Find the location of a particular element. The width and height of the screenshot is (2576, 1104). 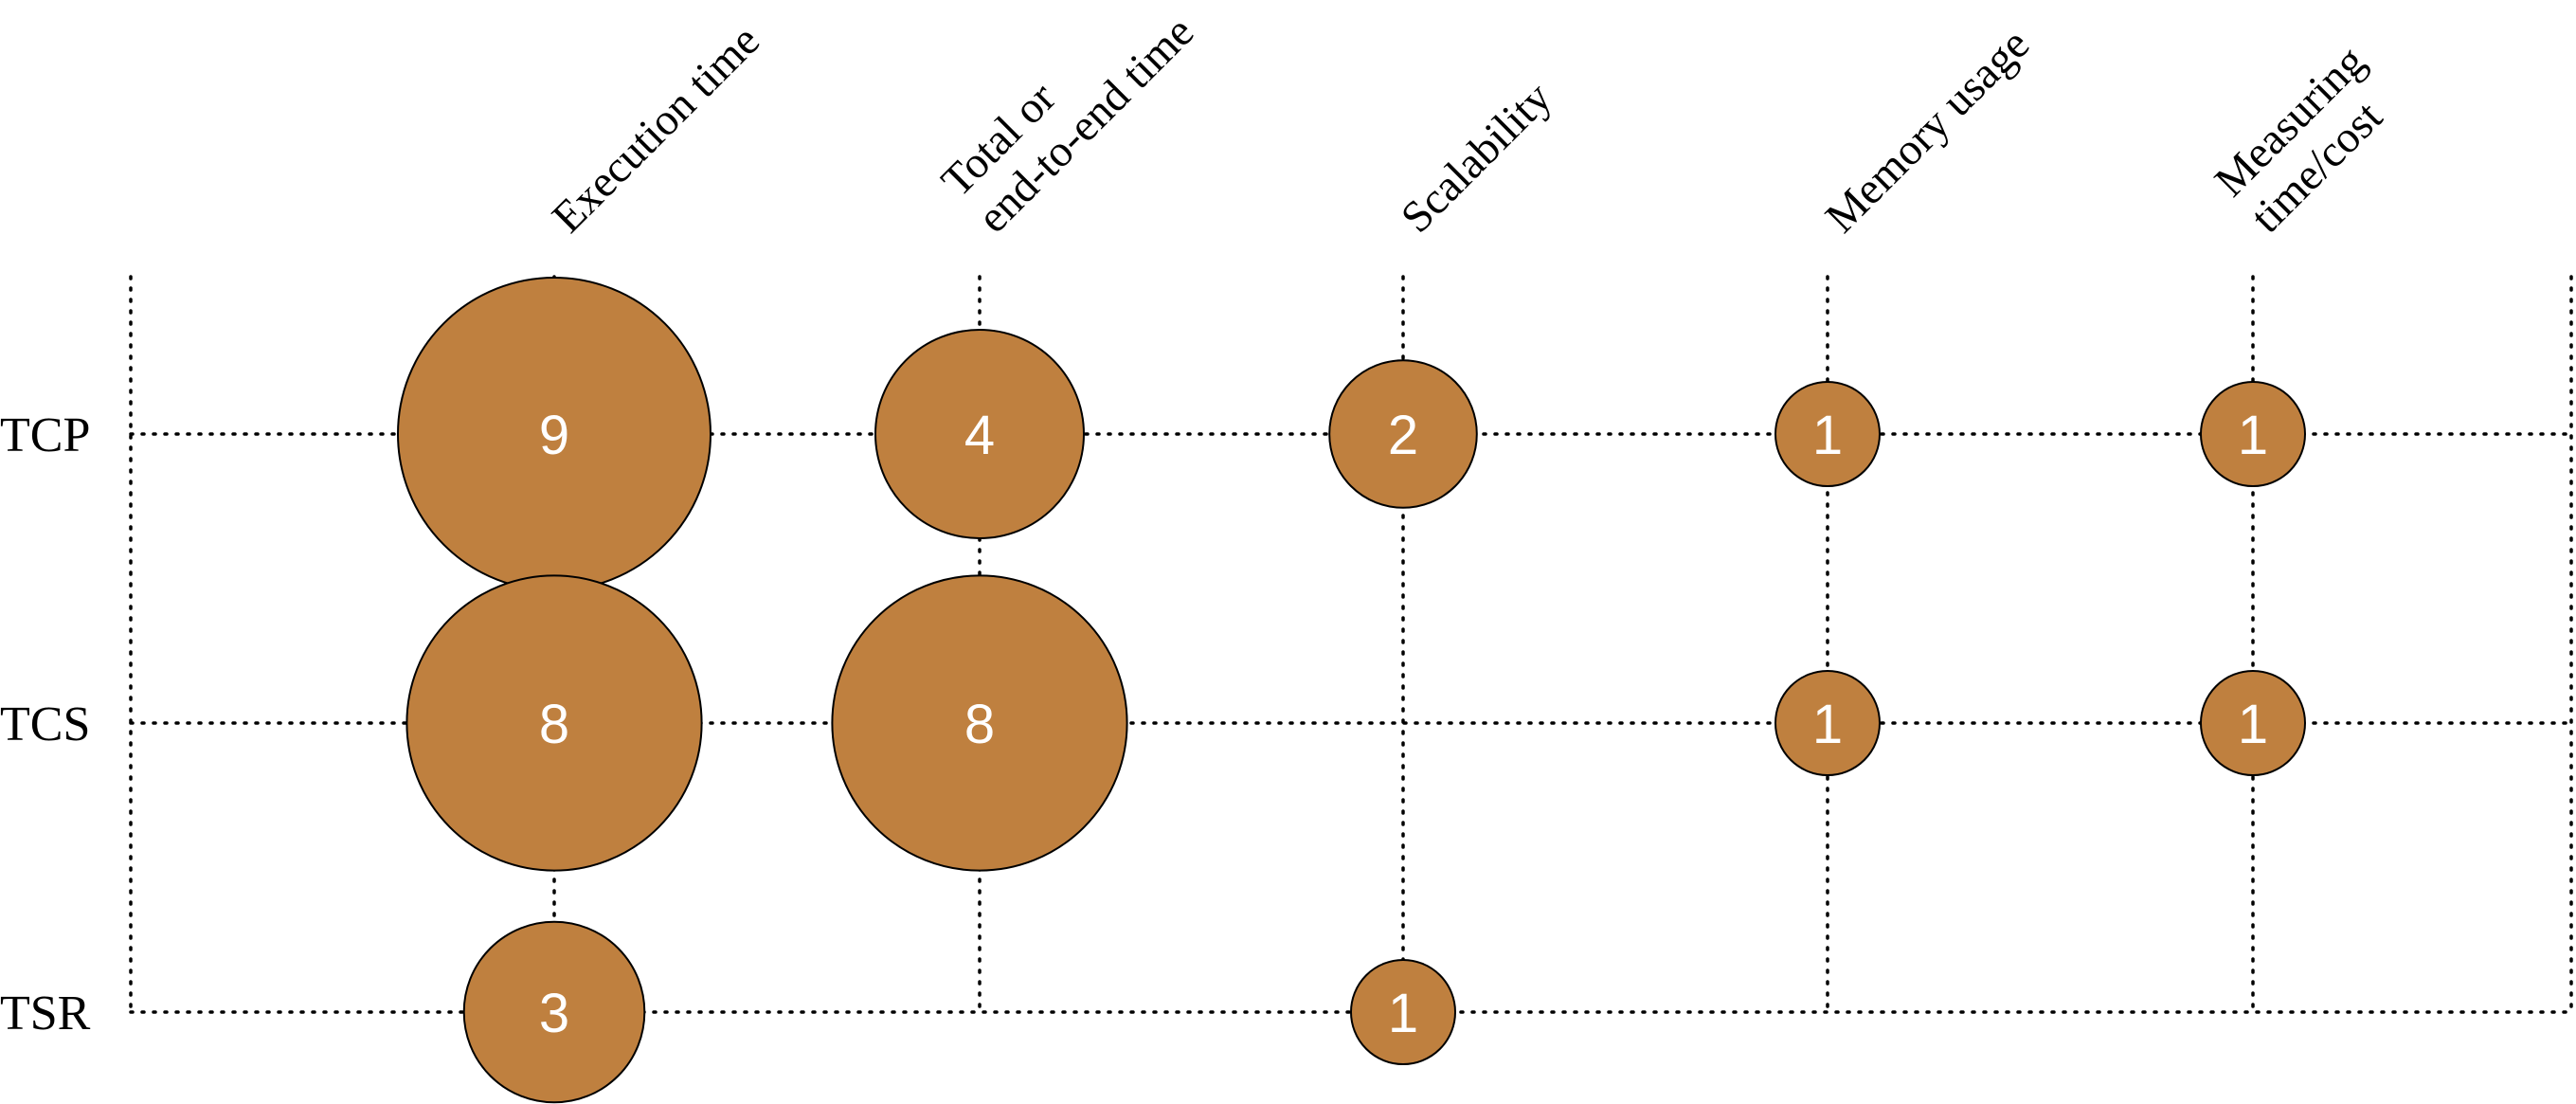

bubble-tsr-0: 3 is located at coordinates (554, 1012).